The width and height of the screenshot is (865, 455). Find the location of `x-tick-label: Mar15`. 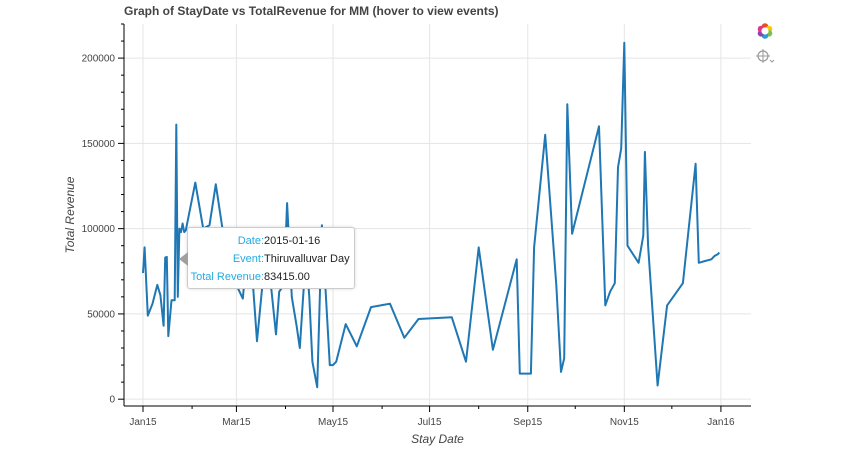

x-tick-label: Mar15 is located at coordinates (236, 422).